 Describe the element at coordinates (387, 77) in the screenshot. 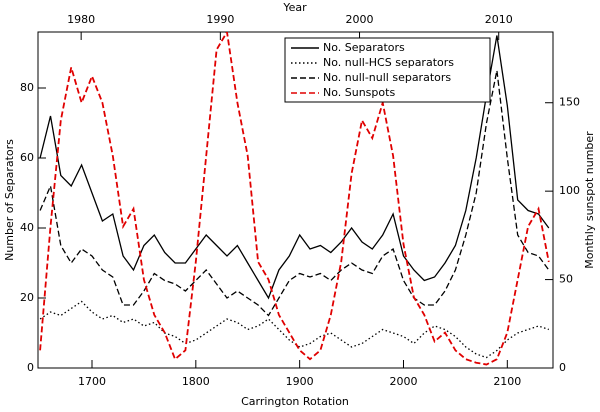

I see `legend-label: No. null-null separators` at that location.